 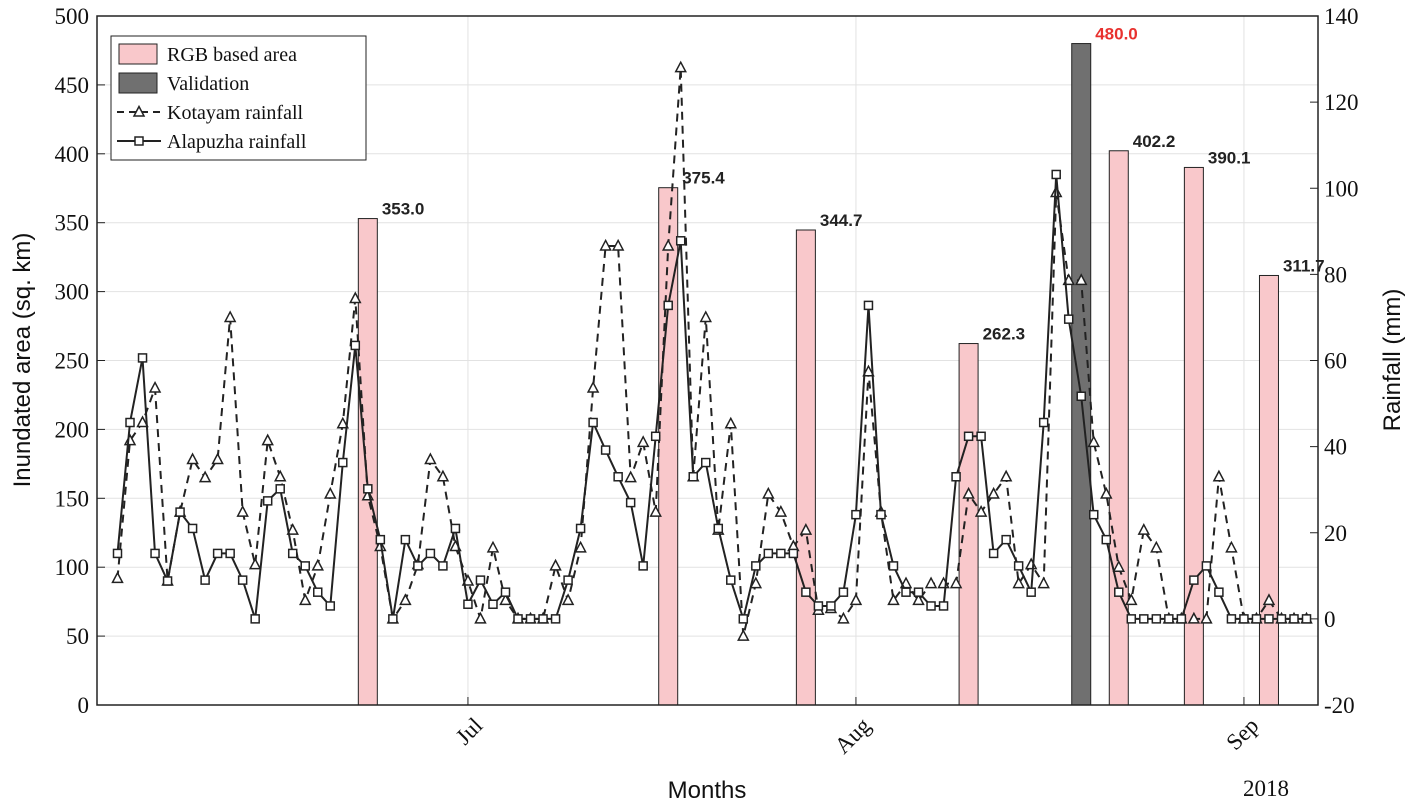 What do you see at coordinates (72, 223) in the screenshot?
I see `y-tick-label: 350` at bounding box center [72, 223].